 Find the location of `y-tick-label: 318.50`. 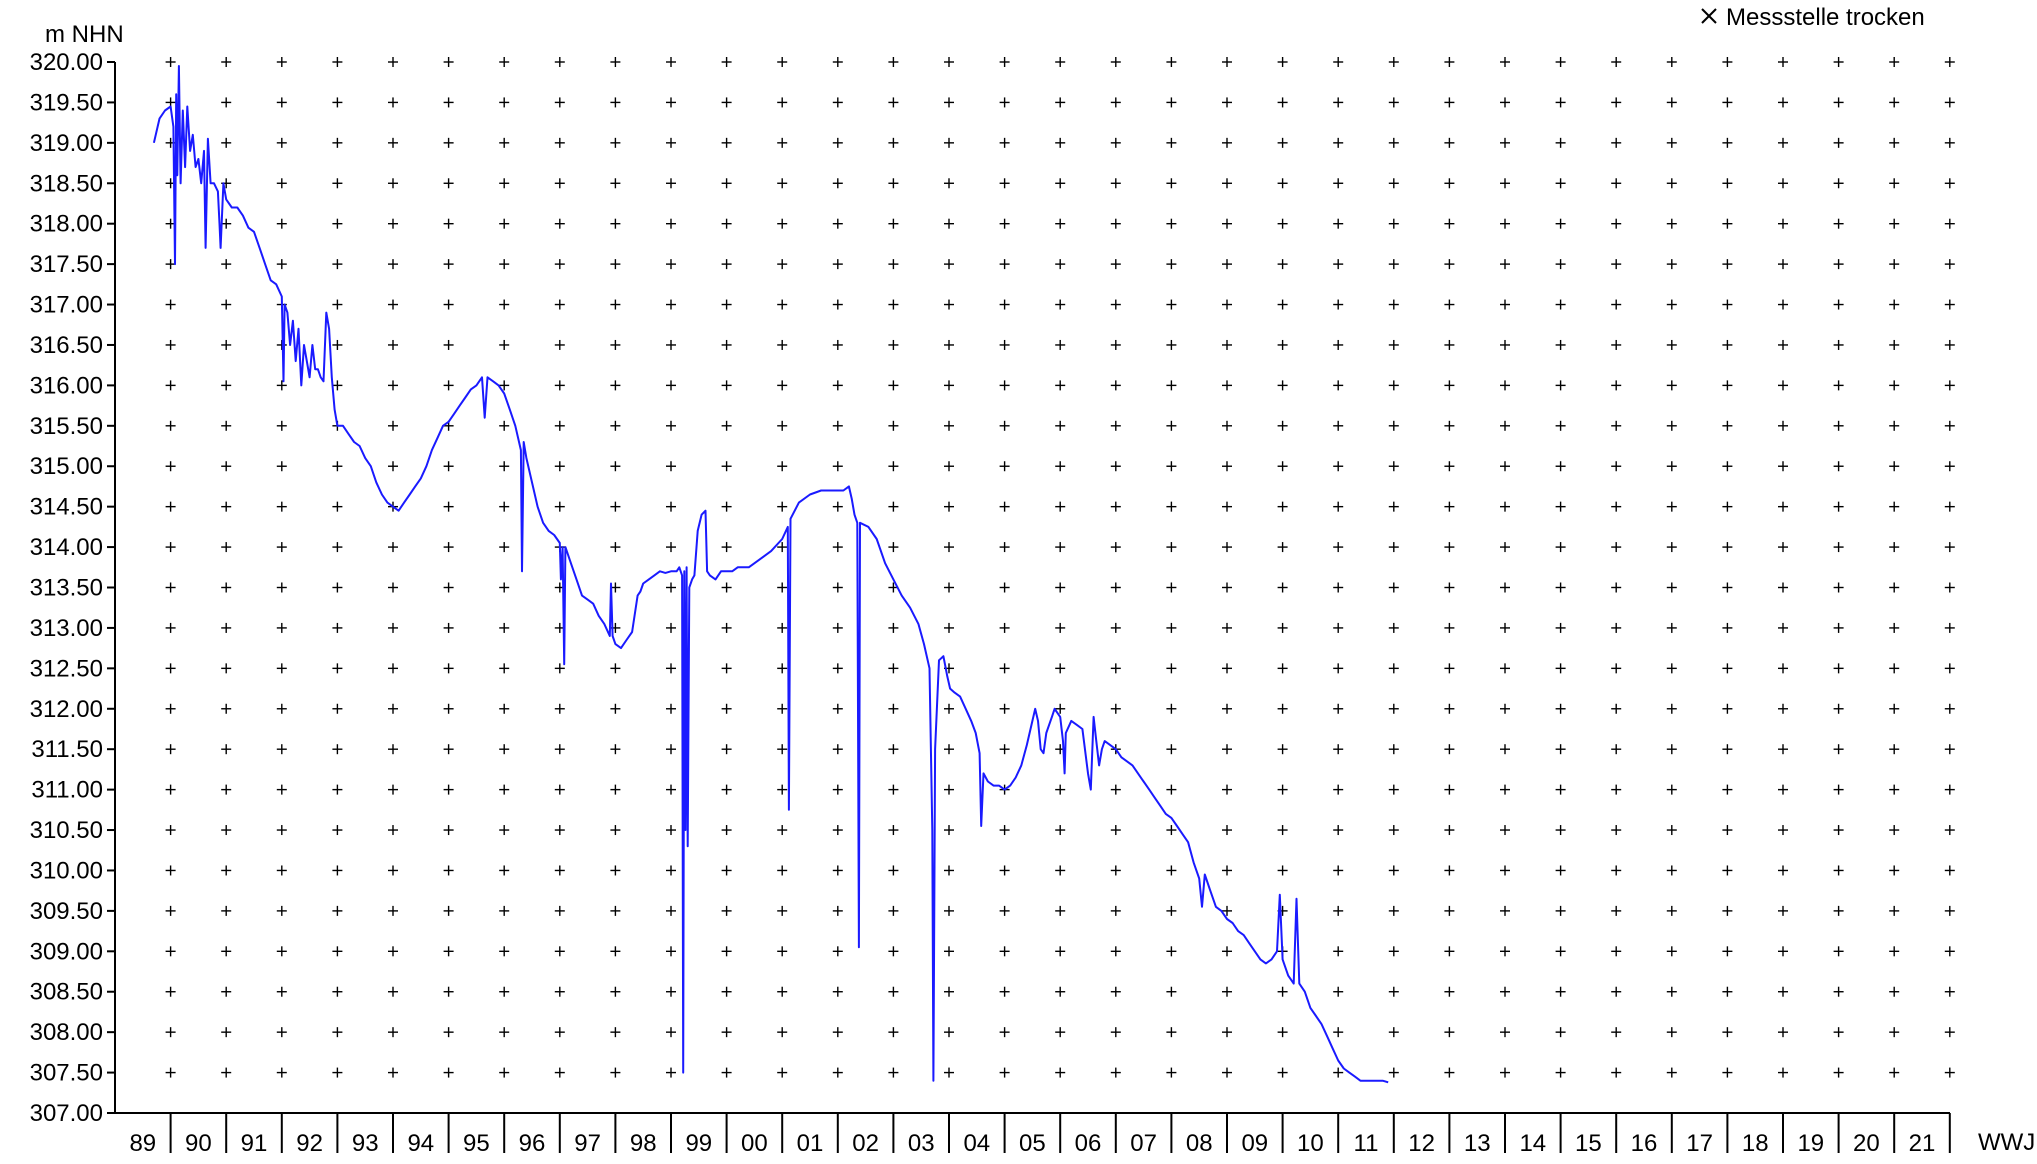

y-tick-label: 318.50 is located at coordinates (66, 183).